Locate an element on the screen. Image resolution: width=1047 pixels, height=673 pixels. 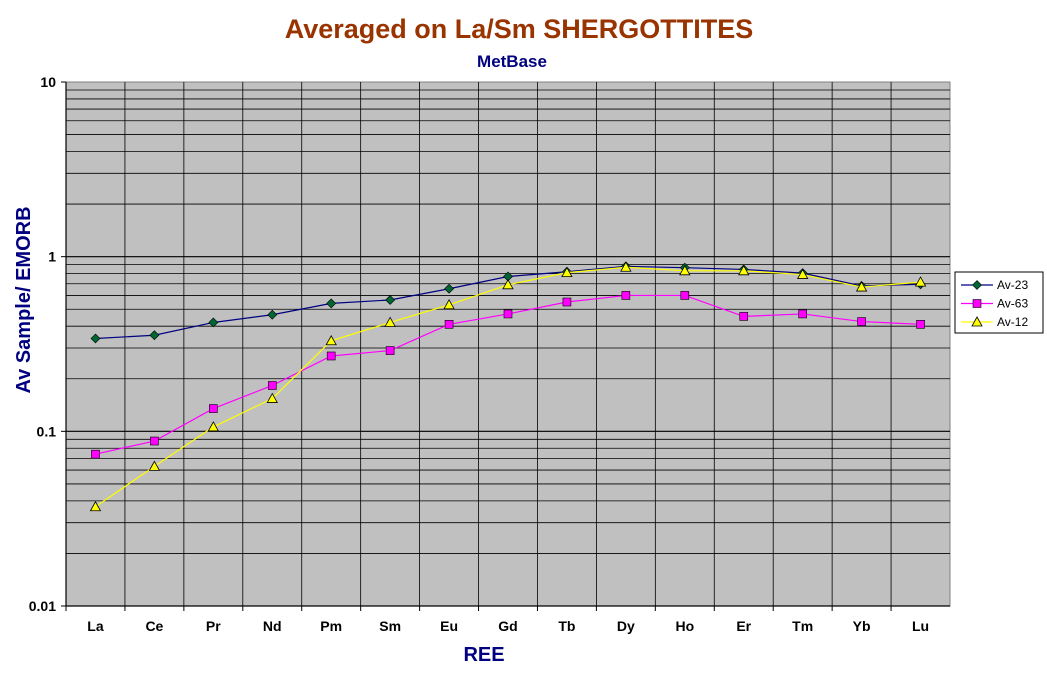
y-axis-title: Av Sample/ EMORB is located at coordinates (24, 299).